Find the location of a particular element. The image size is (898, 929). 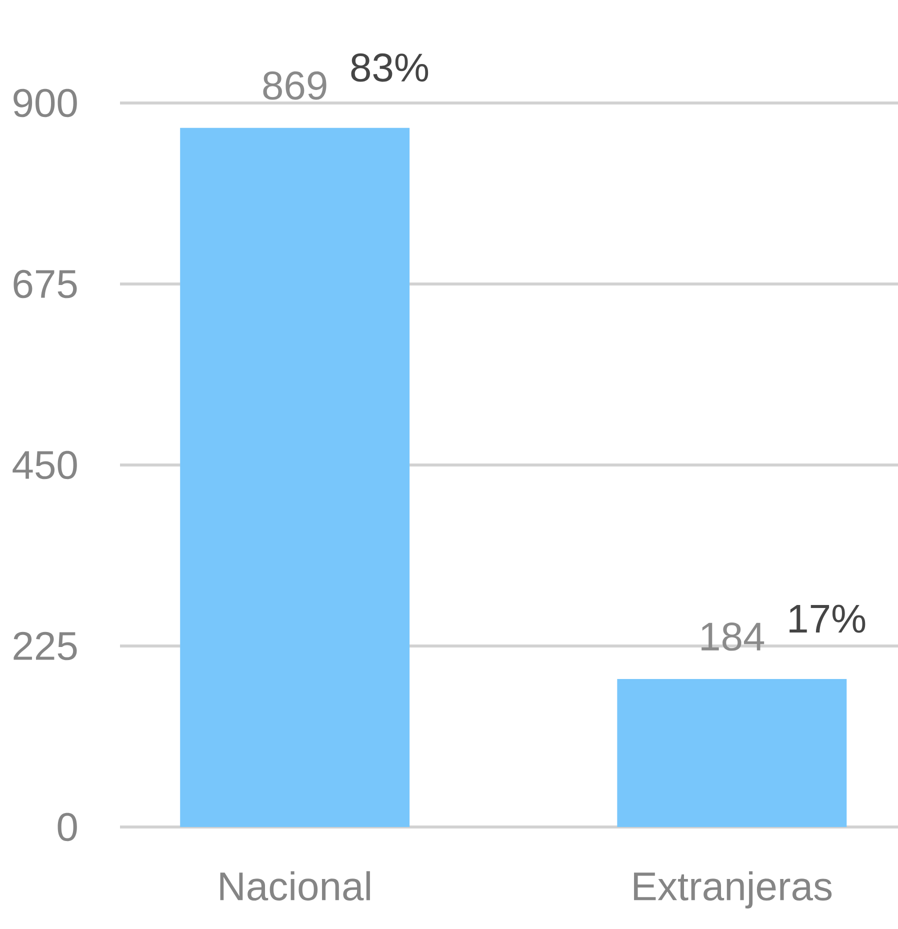

annotation: 17% is located at coordinates (828, 618).